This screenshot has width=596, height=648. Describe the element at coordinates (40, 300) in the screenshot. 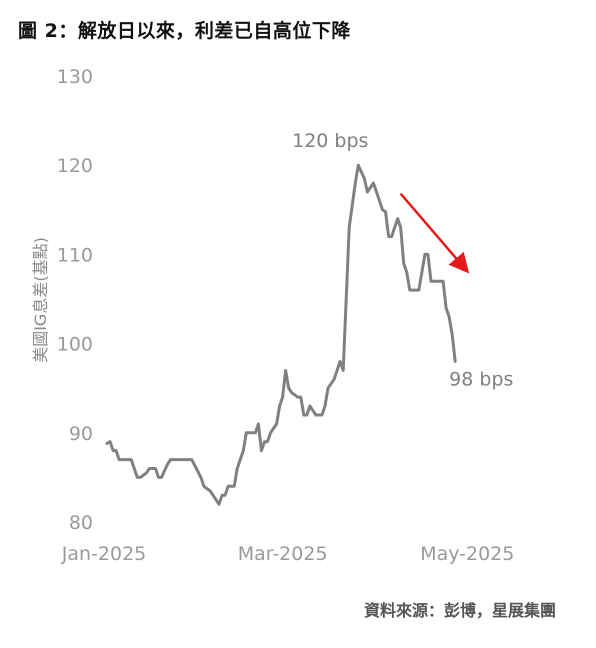

I see `y-axis-label: 美國IG息差(基點)` at that location.